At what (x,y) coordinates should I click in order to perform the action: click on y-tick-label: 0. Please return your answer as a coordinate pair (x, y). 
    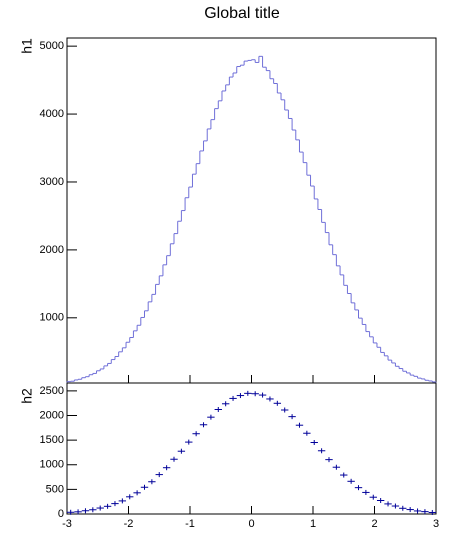
    Looking at the image, I should click on (61, 514).